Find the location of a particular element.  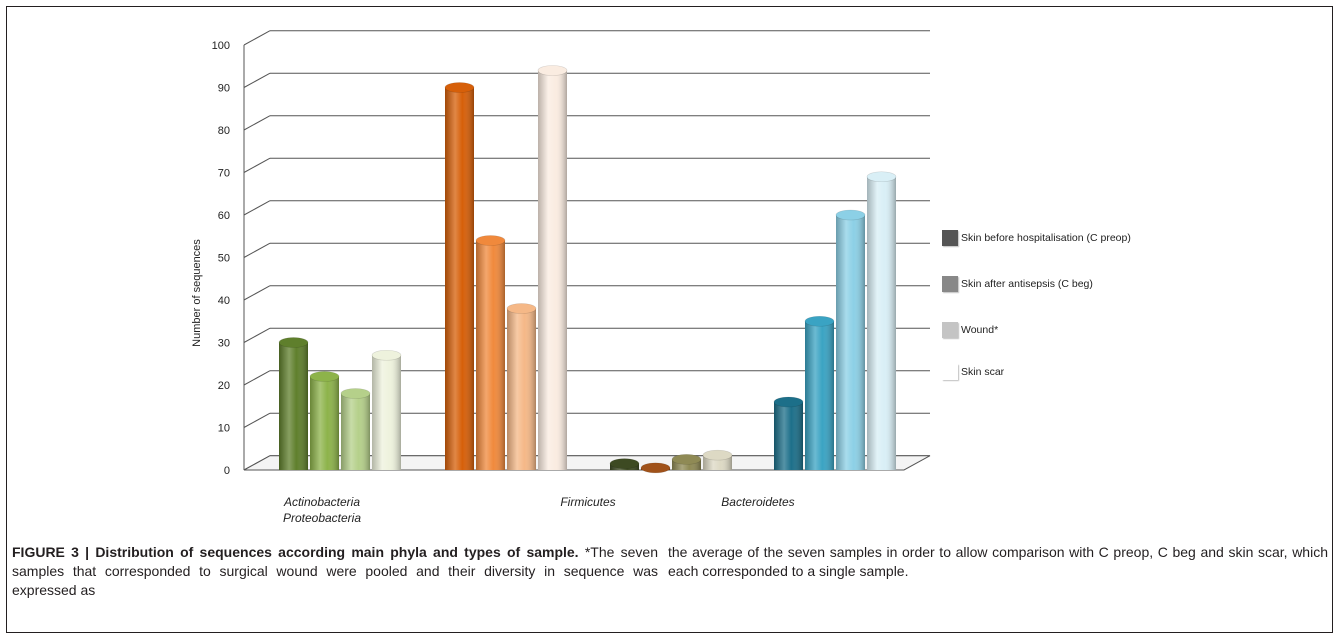

legend-item-c-beg: Skin after antisepsis (C beg) is located at coordinates (1092, 286).